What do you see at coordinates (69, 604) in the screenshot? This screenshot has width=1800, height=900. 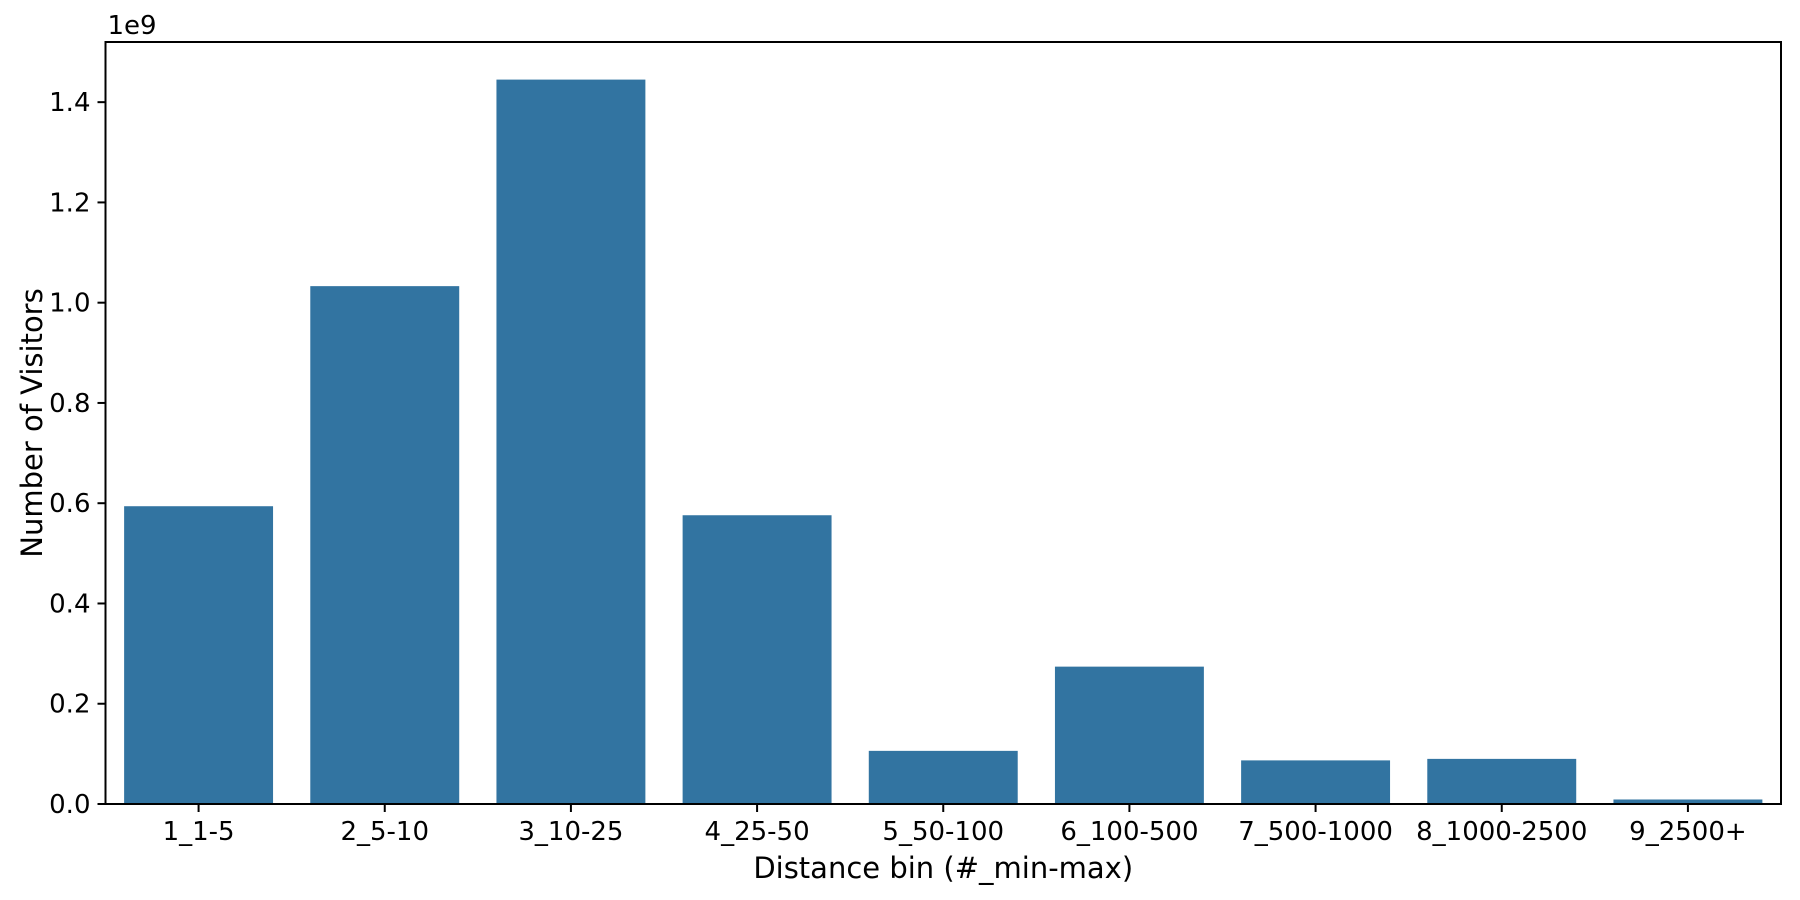 I see `y-tick-label: 0.4` at bounding box center [69, 604].